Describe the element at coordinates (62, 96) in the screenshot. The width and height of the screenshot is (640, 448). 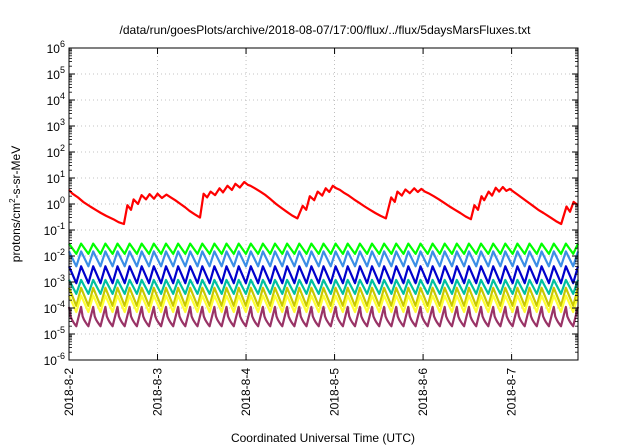
I see `y-tick-label-exponent: 4` at that location.